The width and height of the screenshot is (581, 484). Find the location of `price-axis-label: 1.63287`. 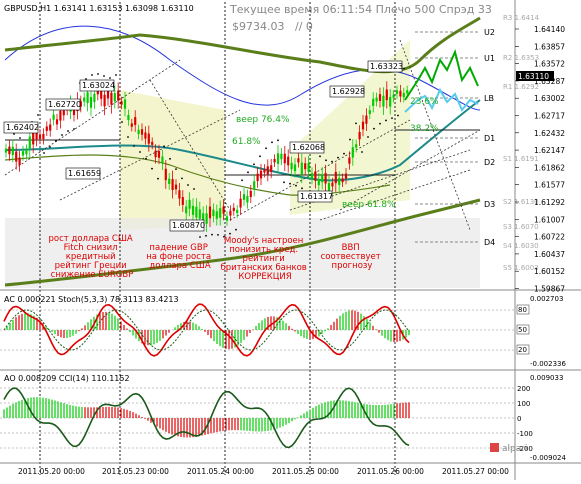

price-axis-label: 1.63287 is located at coordinates (549, 81).